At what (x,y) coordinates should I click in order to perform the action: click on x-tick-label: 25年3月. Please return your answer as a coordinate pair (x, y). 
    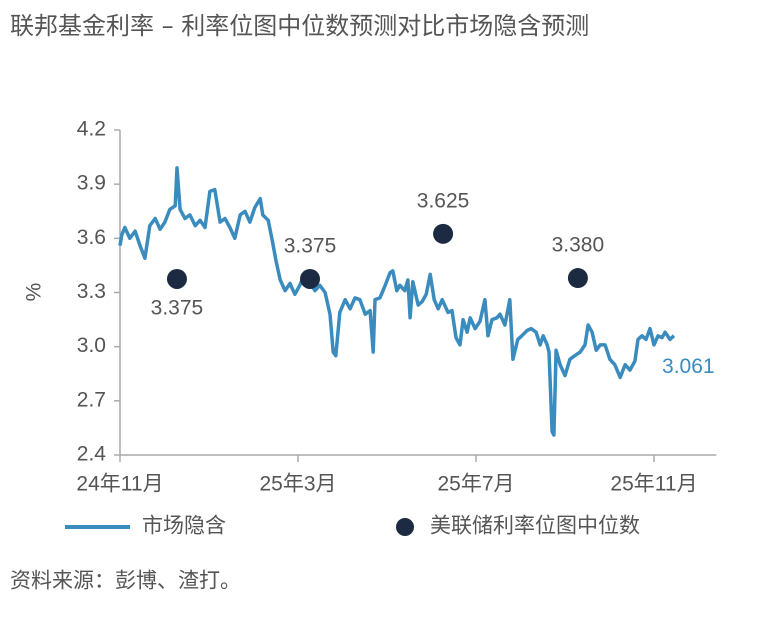
    Looking at the image, I should click on (297, 484).